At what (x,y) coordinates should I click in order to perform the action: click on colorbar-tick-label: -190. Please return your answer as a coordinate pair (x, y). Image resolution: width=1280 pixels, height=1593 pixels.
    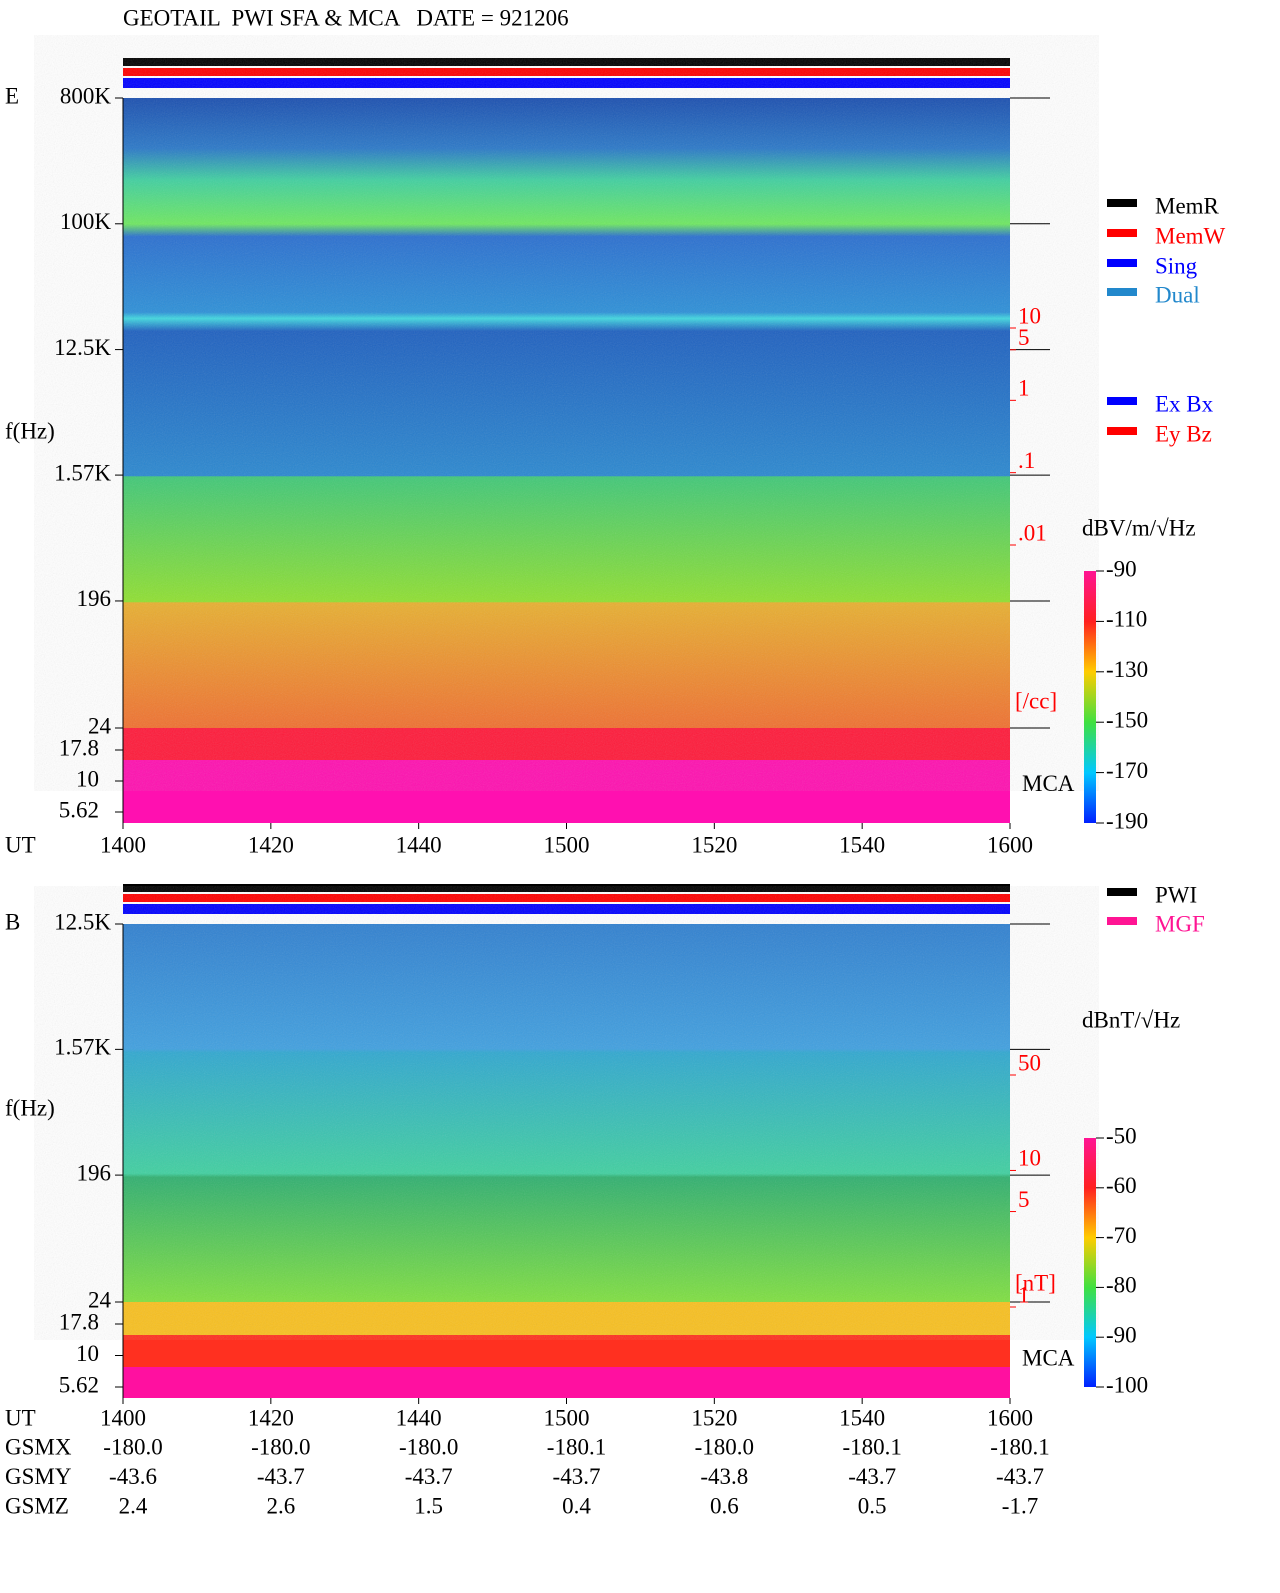
    Looking at the image, I should click on (1127, 820).